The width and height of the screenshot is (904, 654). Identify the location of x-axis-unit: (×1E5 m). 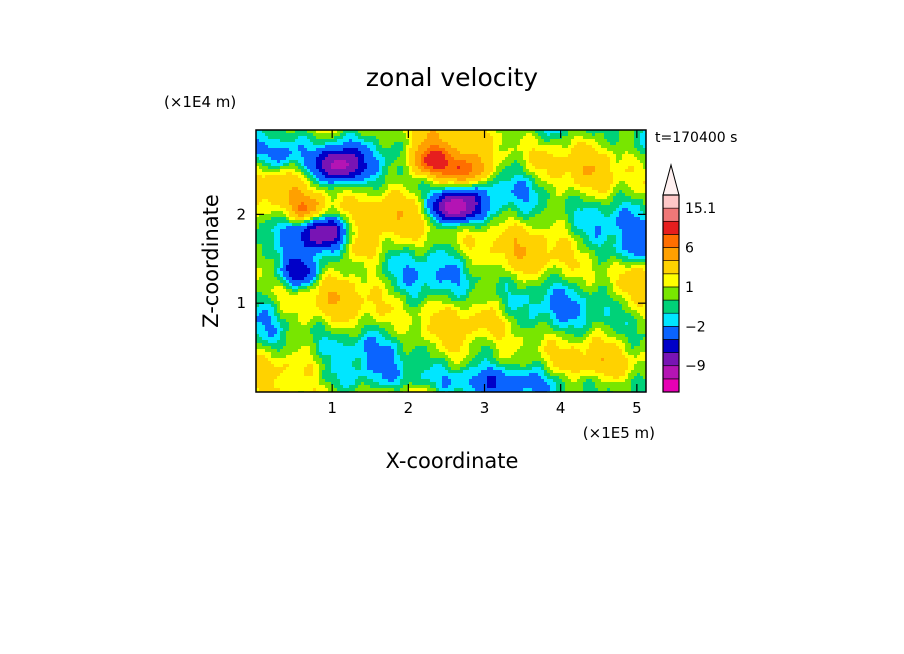
(619, 433).